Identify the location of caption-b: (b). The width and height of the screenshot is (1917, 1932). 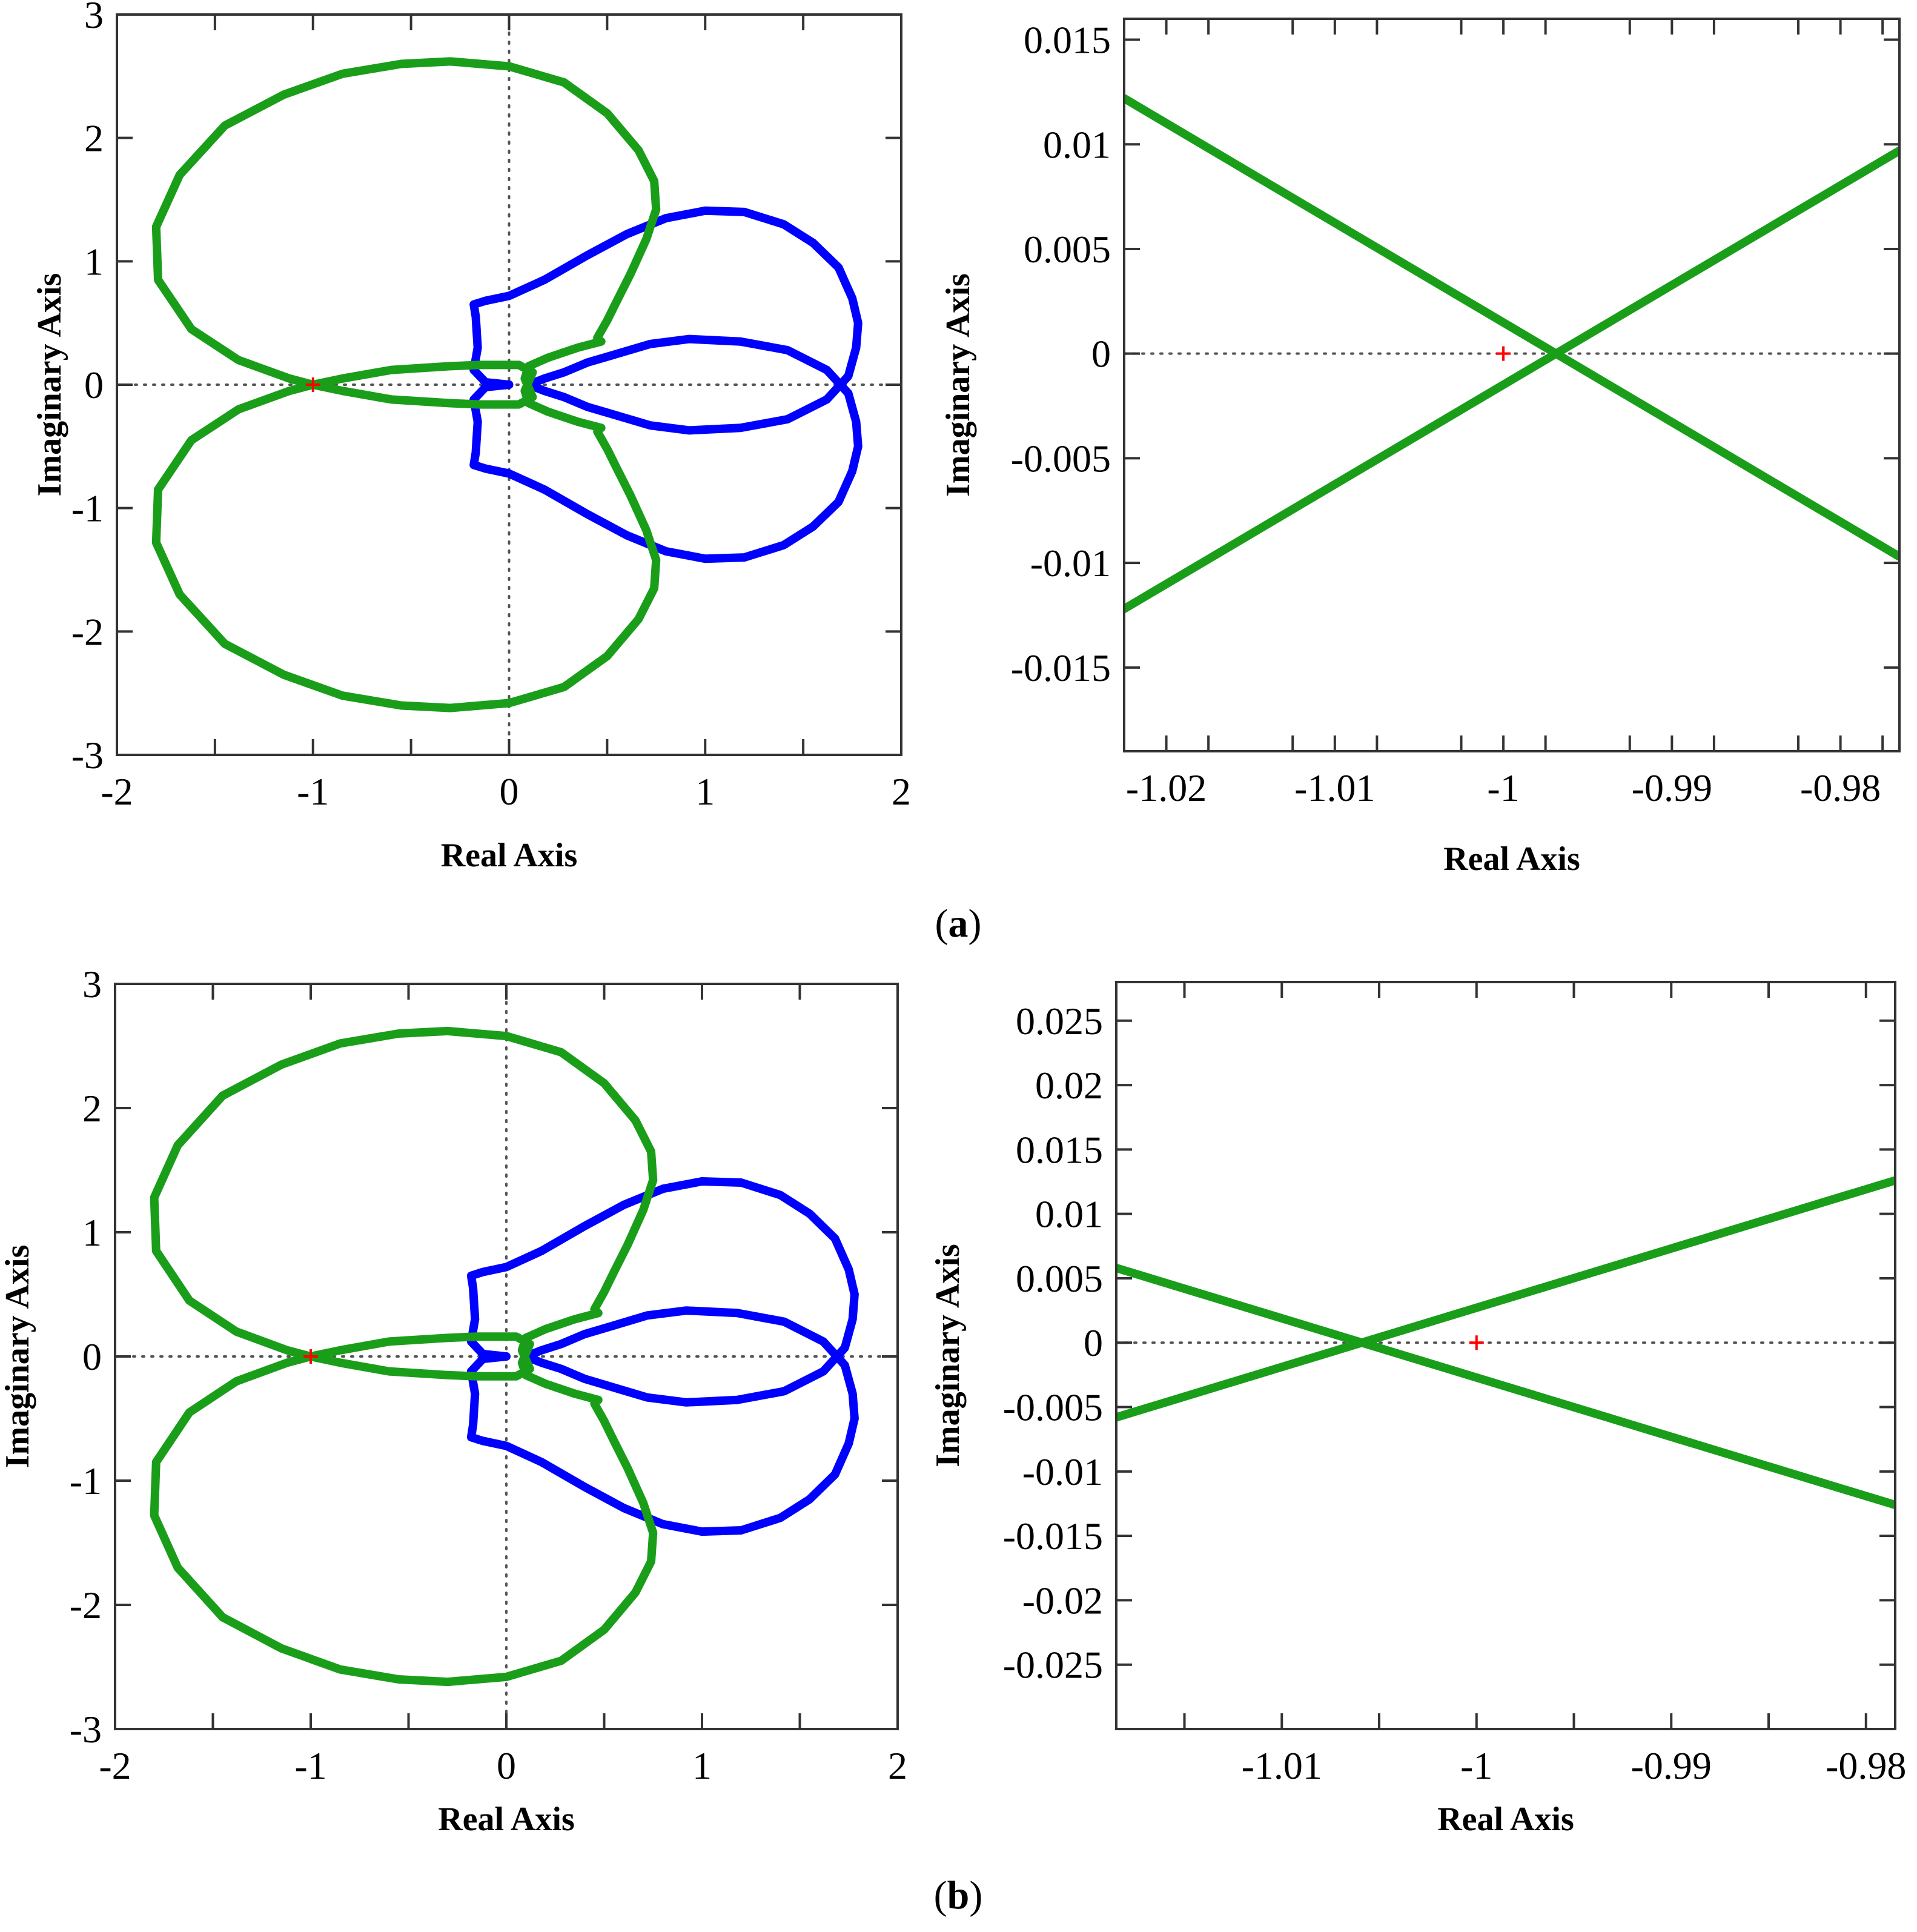
(959, 1895).